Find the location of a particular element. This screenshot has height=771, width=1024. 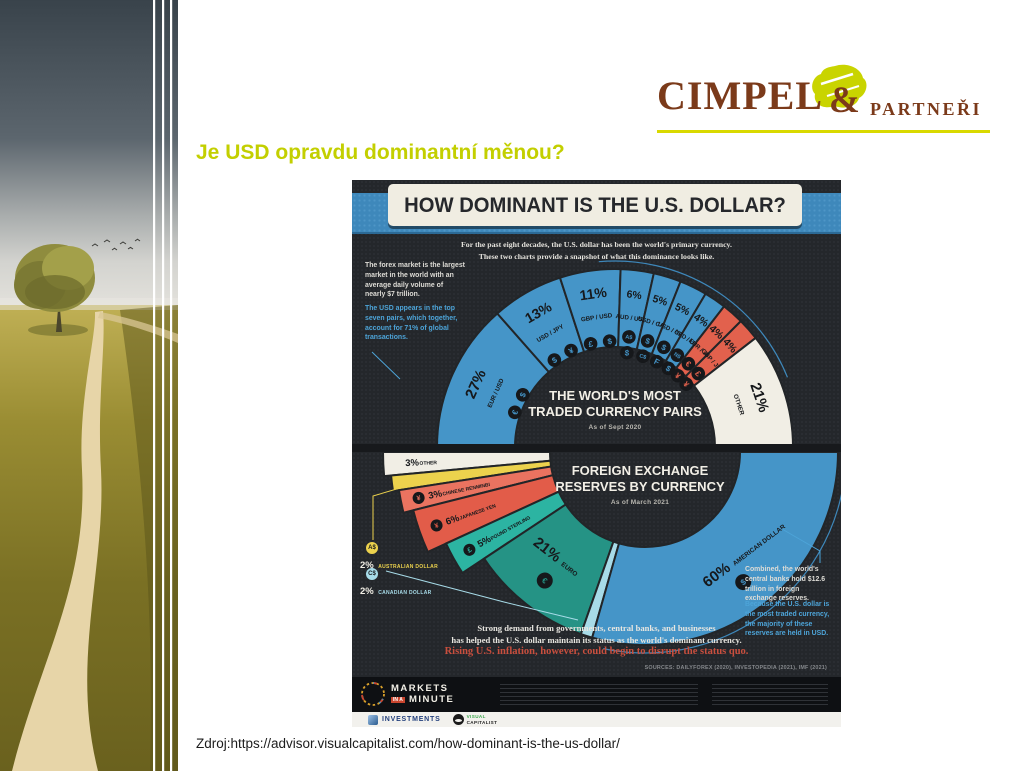

aud-name: AUSTRALIAN DOLLAR is located at coordinates (408, 567).